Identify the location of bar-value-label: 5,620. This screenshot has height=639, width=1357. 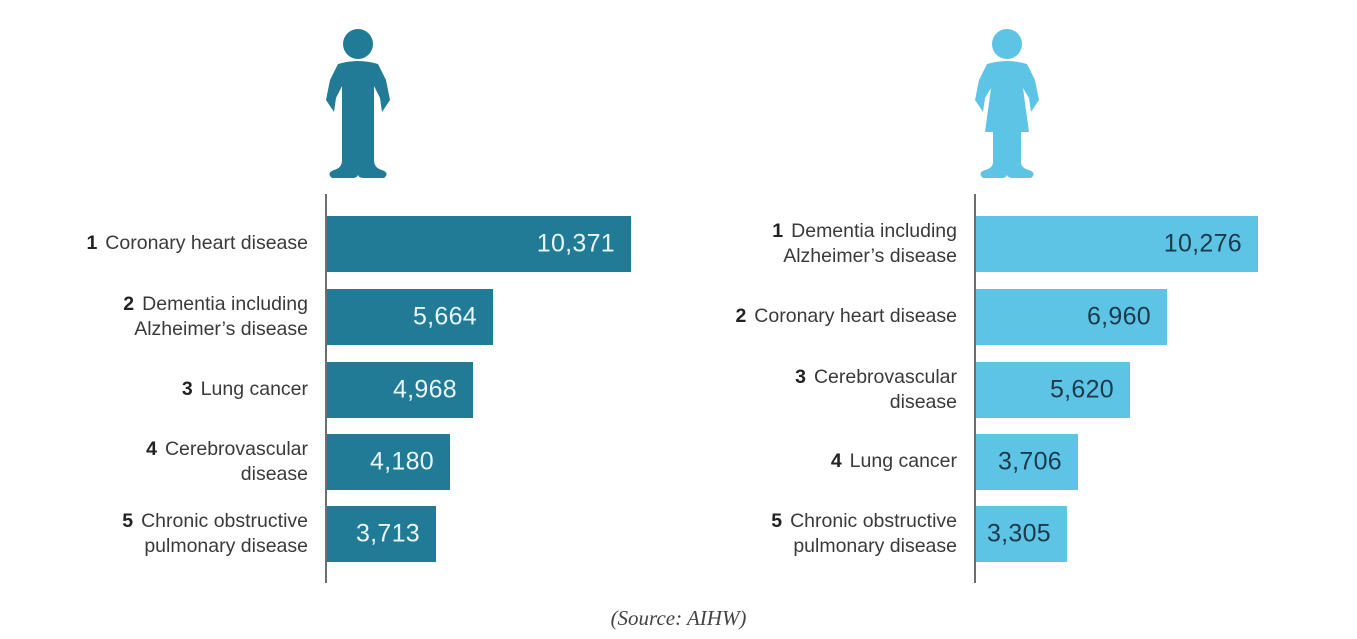
(1081, 389).